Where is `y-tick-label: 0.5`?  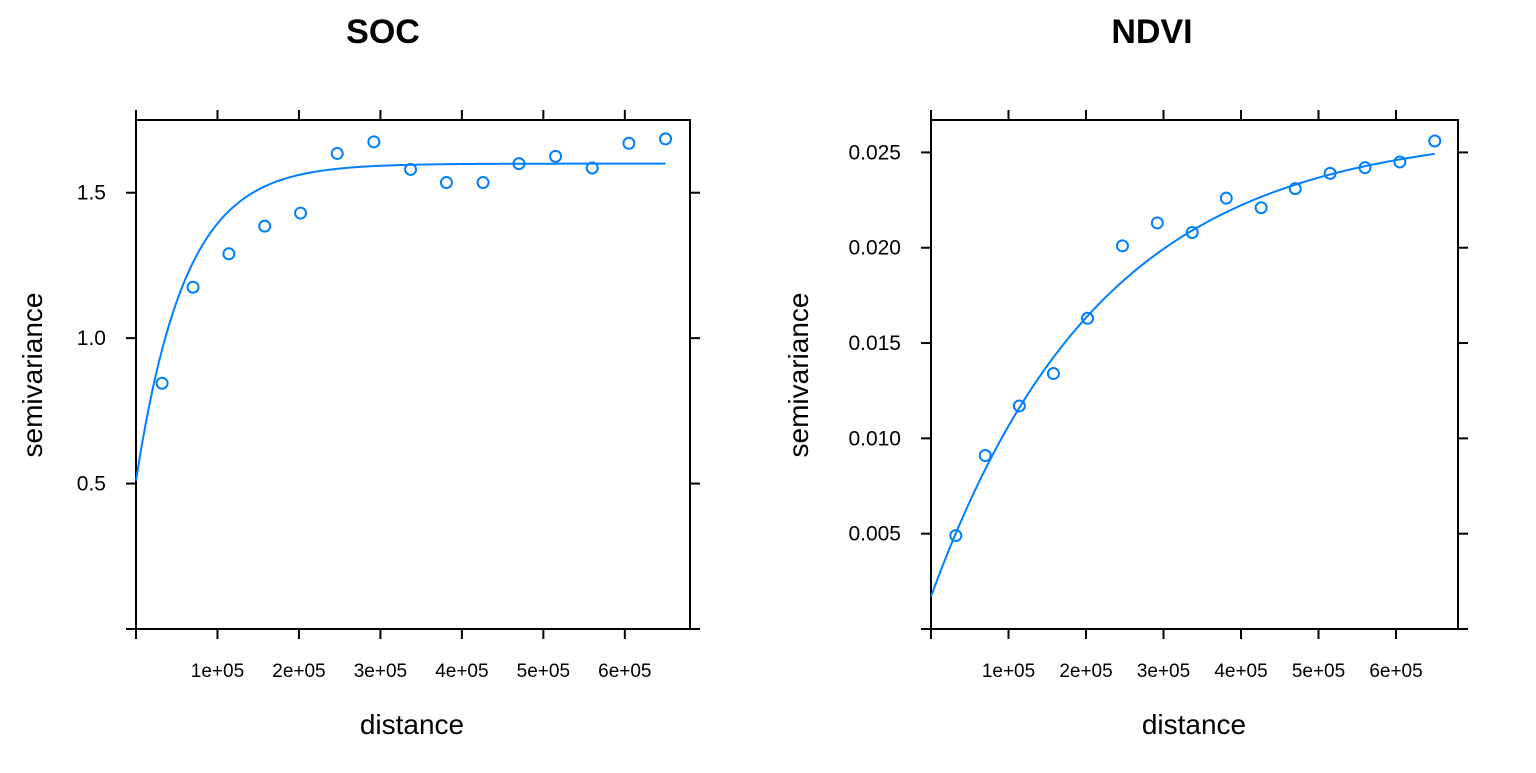 y-tick-label: 0.5 is located at coordinates (91, 484).